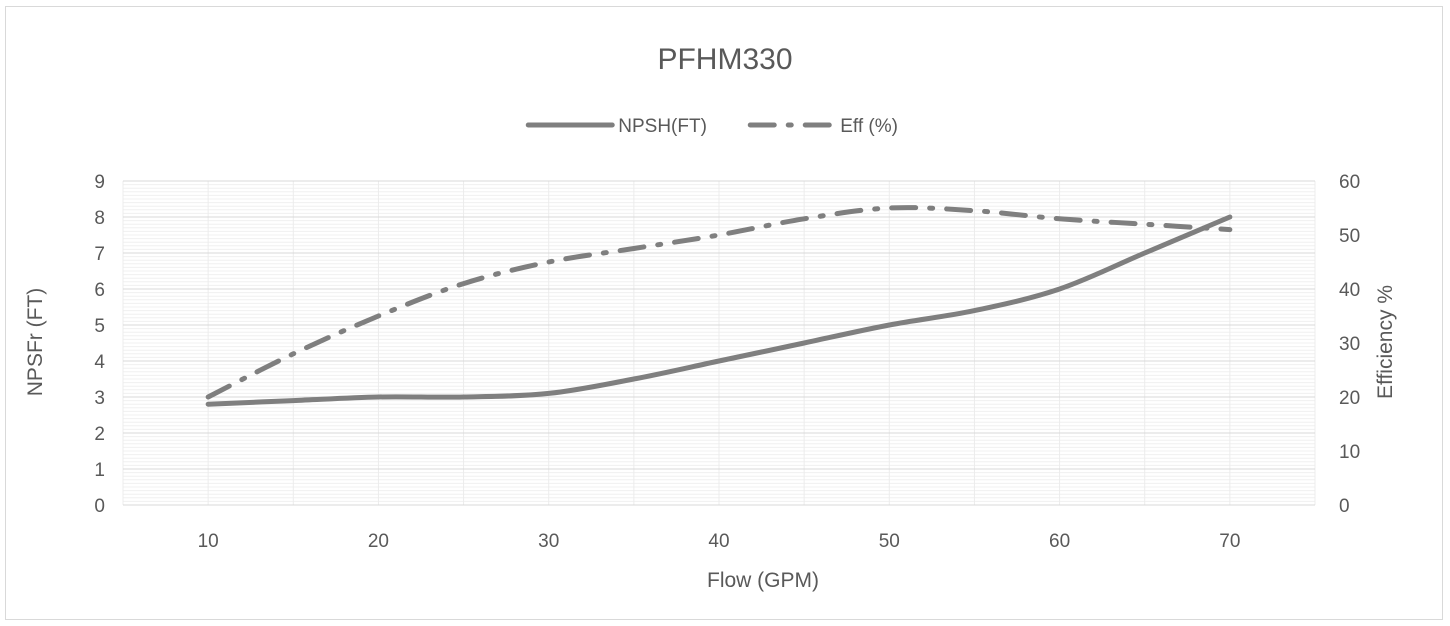 The width and height of the screenshot is (1450, 626). I want to click on y-tick-label: 6, so click(99, 290).